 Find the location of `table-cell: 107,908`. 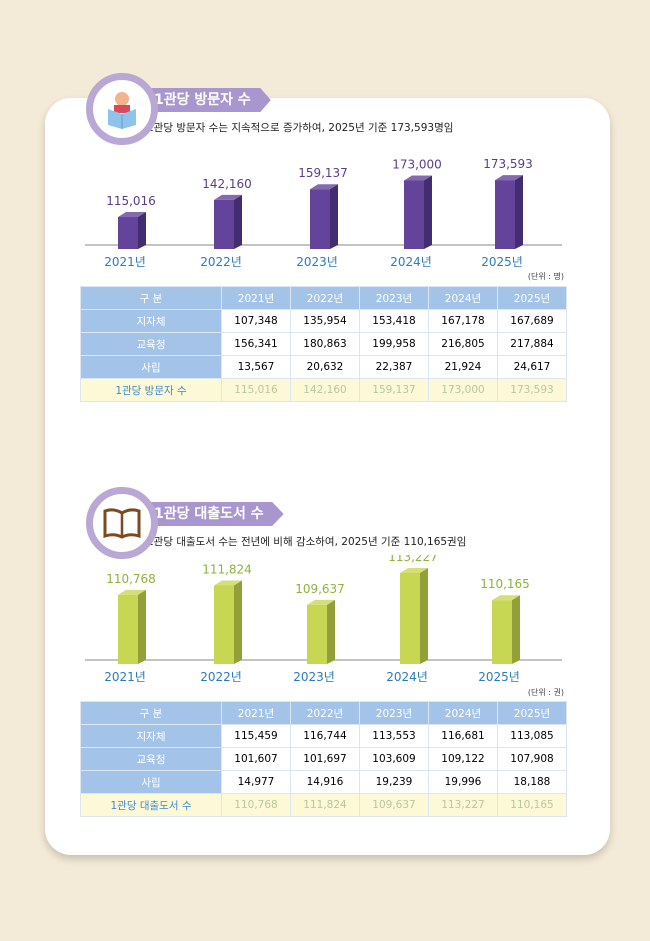

table-cell: 107,908 is located at coordinates (532, 759).